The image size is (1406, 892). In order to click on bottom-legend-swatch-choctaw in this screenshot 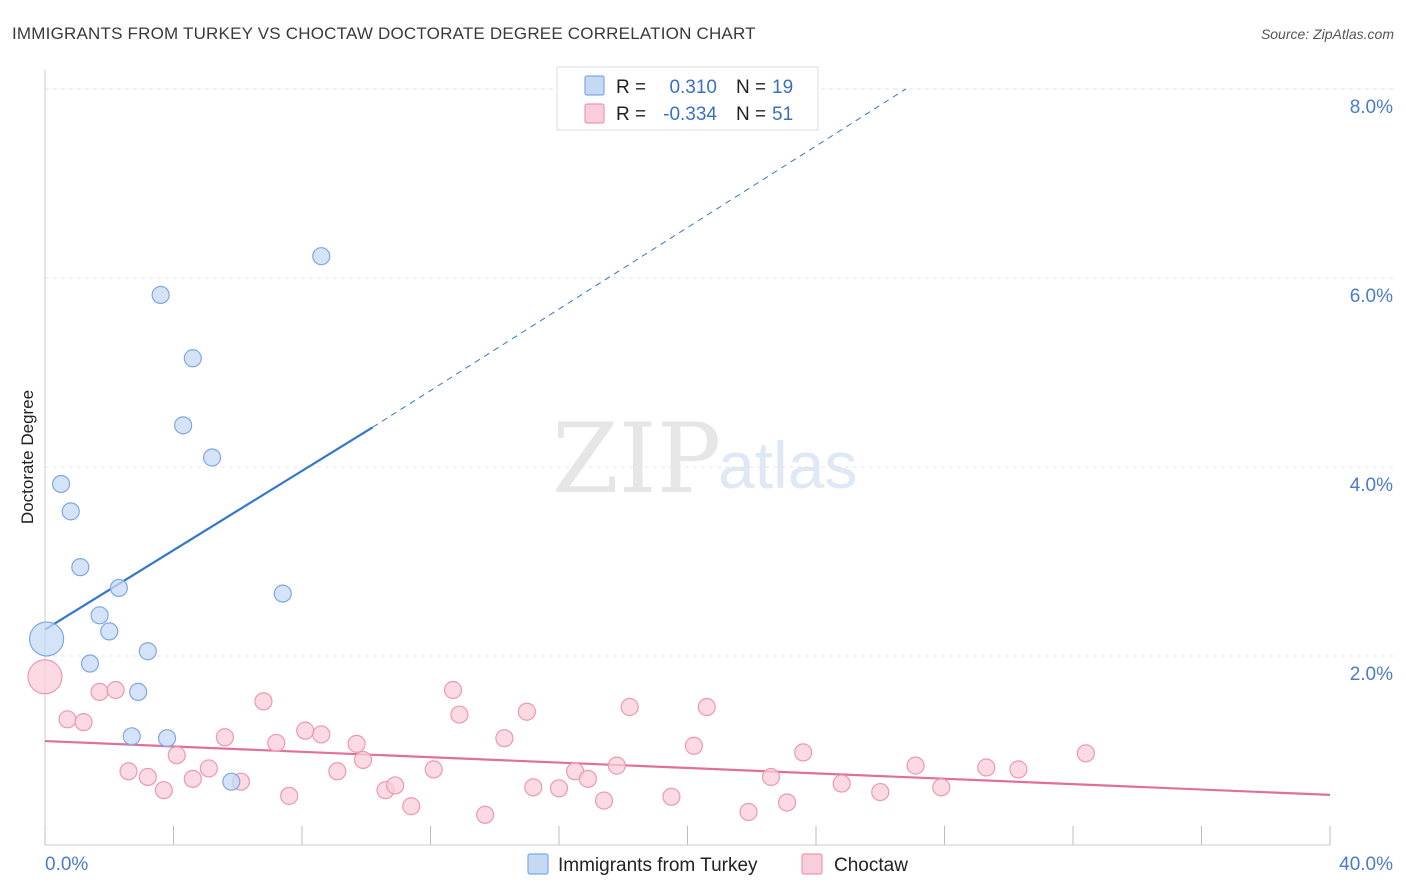, I will do `click(812, 864)`.